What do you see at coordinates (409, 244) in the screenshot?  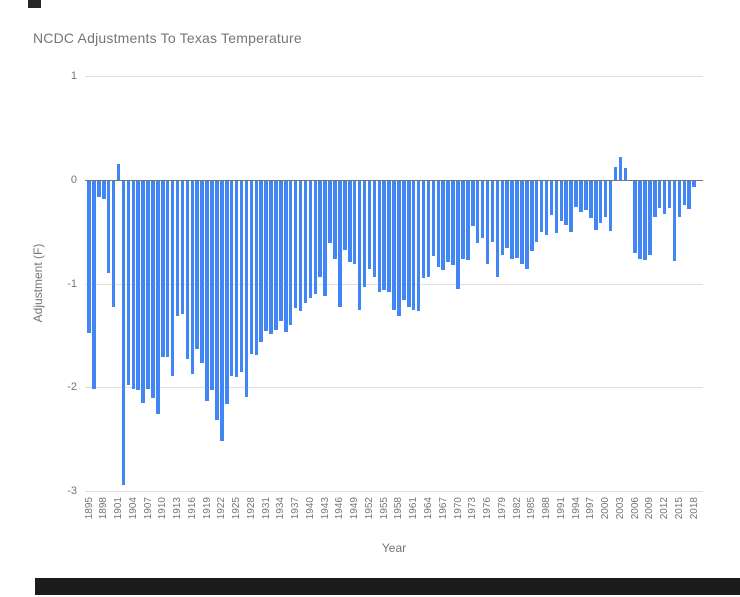 I see `bar-1960` at bounding box center [409, 244].